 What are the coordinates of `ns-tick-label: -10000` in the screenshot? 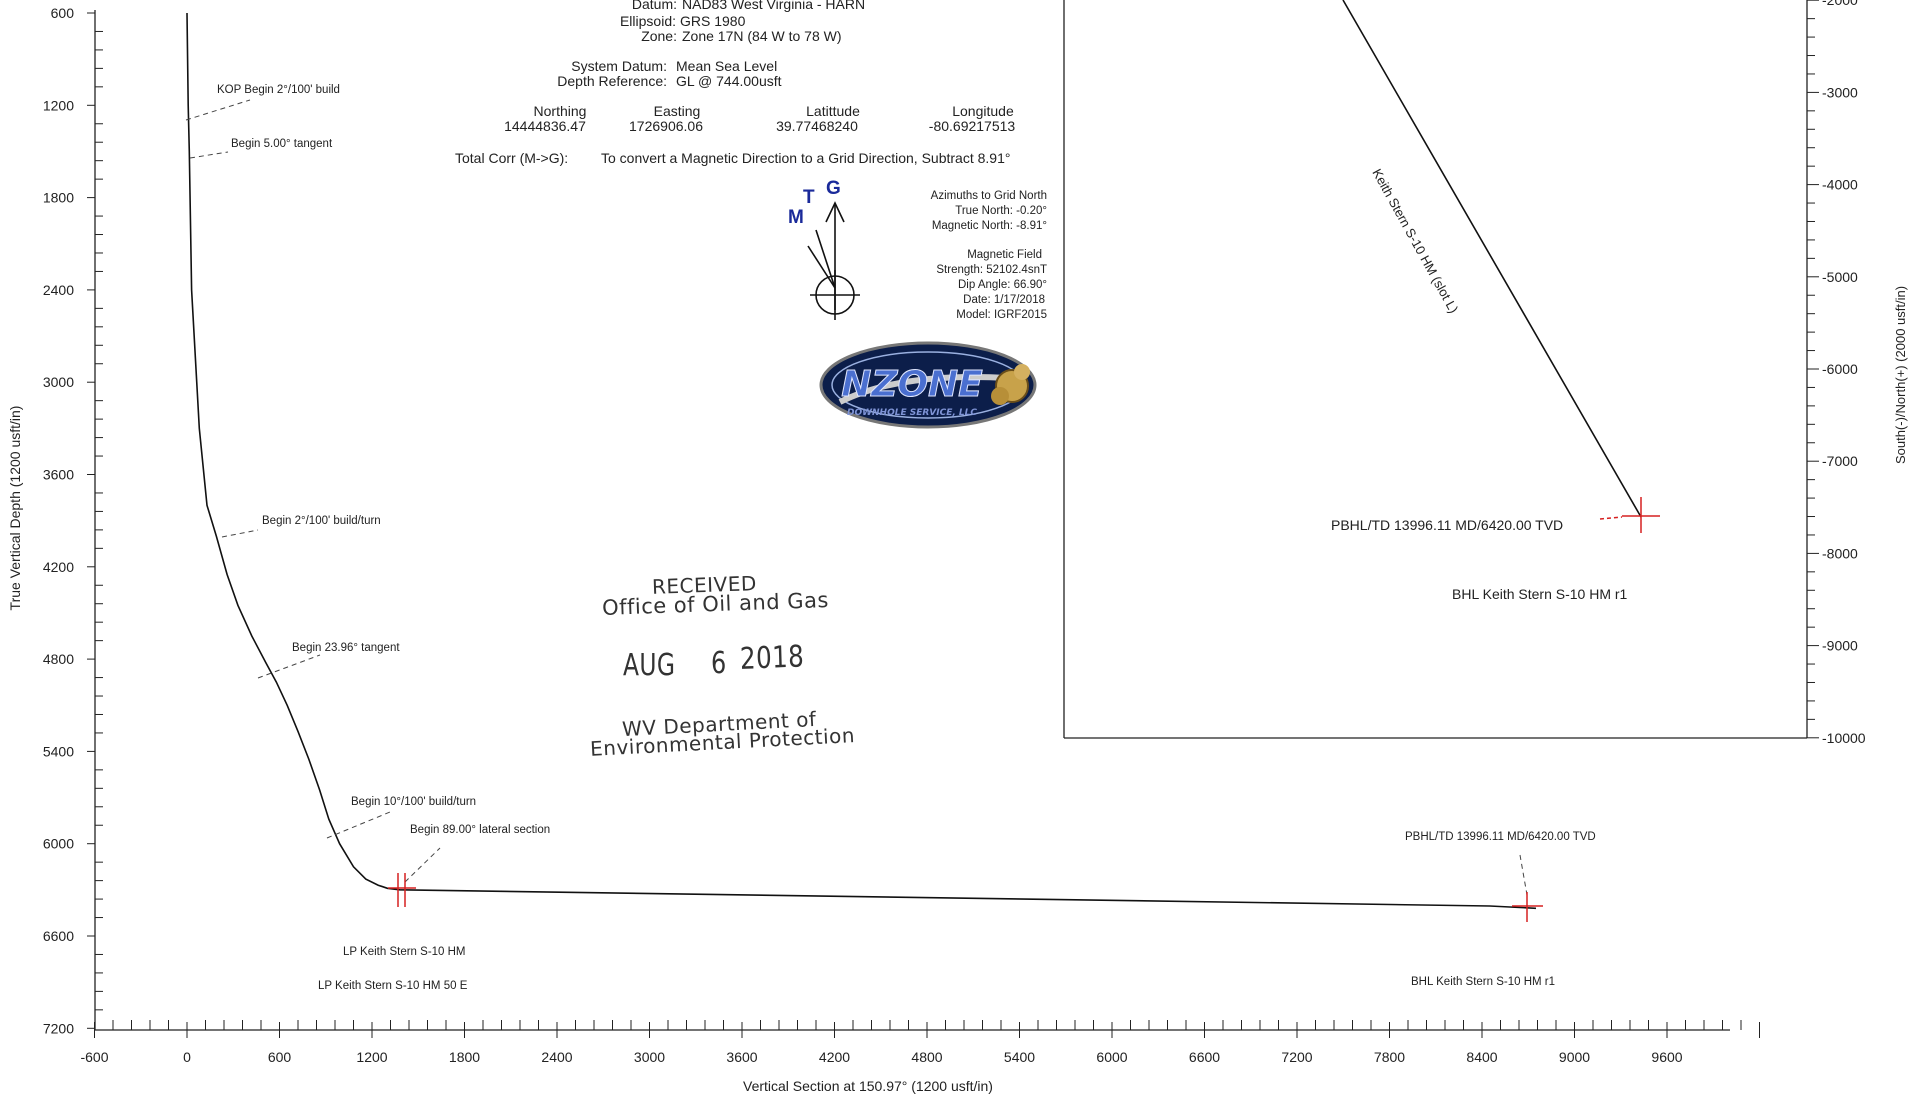 It's located at (1844, 738).